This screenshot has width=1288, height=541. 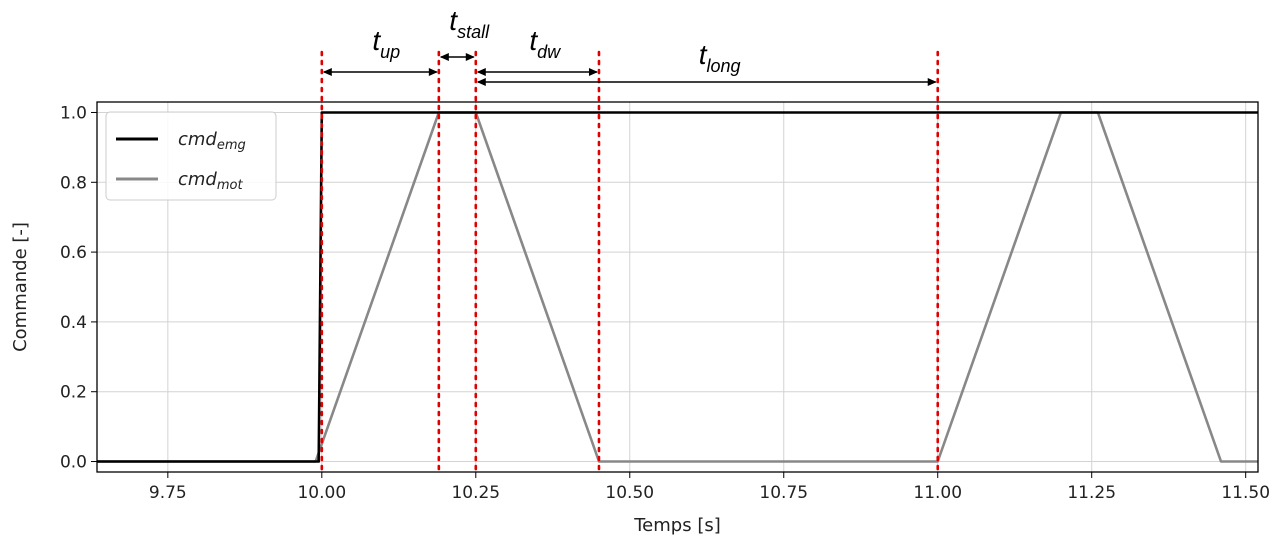 What do you see at coordinates (73, 323) in the screenshot?
I see `y-tick-label: 0.4` at bounding box center [73, 323].